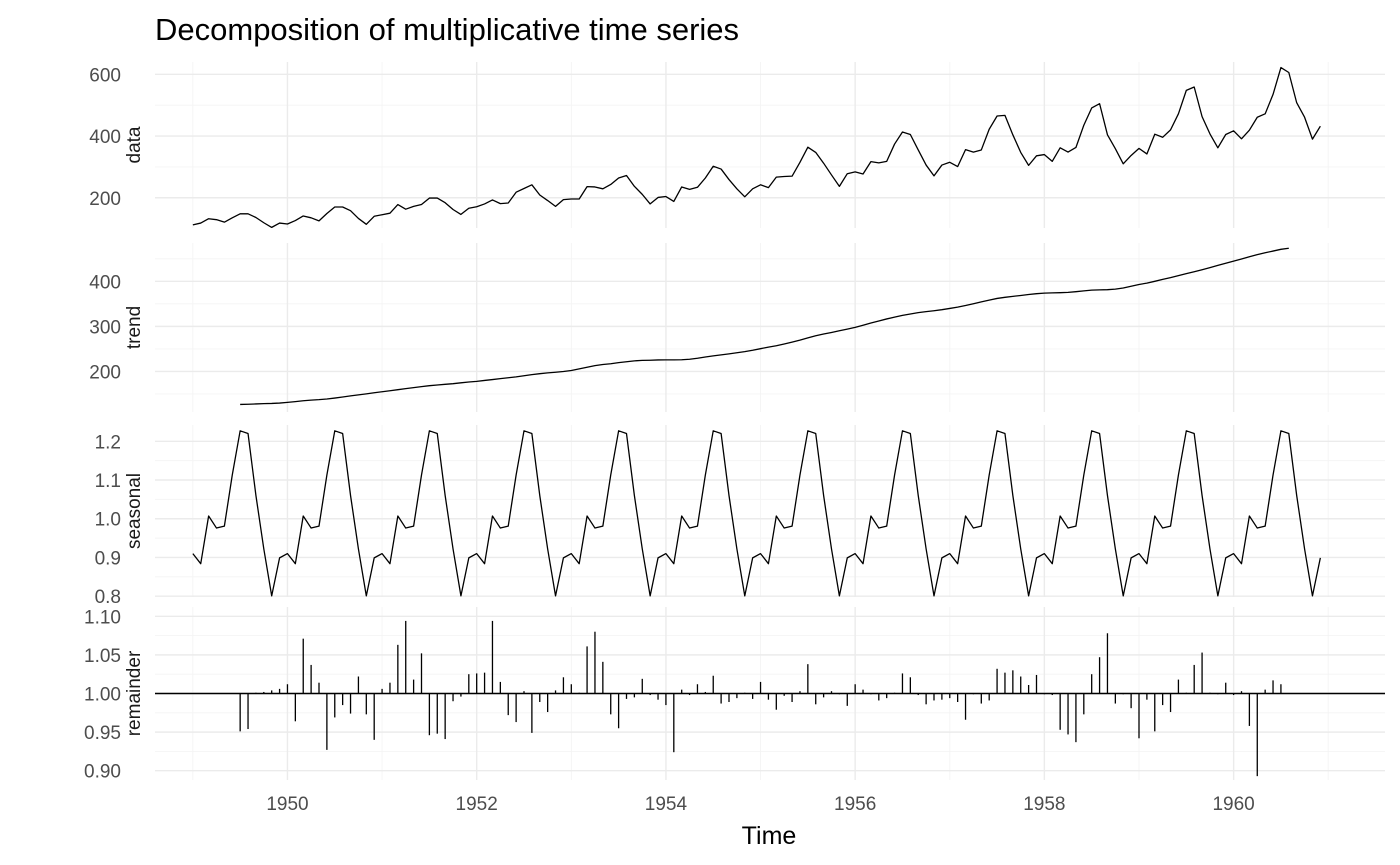 Image resolution: width=1400 pixels, height=865 pixels. What do you see at coordinates (760, 804) in the screenshot?
I see `x-axis: 1950 1952 1954 1956 1958 1960` at bounding box center [760, 804].